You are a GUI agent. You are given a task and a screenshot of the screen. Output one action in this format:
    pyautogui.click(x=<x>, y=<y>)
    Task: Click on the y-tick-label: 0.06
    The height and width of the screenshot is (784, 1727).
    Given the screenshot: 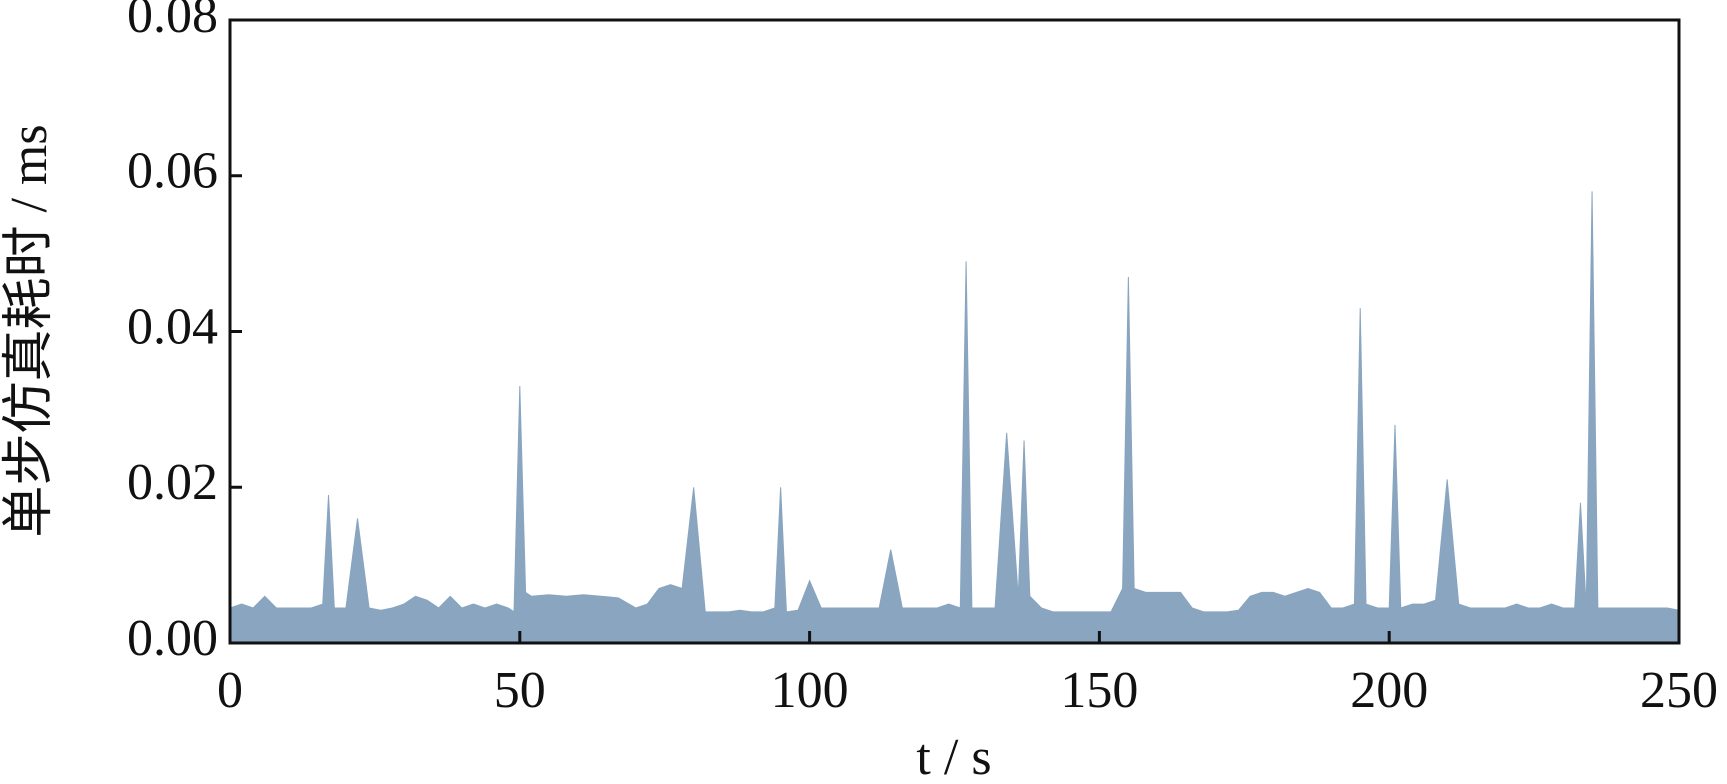 What is the action you would take?
    pyautogui.click(x=172, y=171)
    